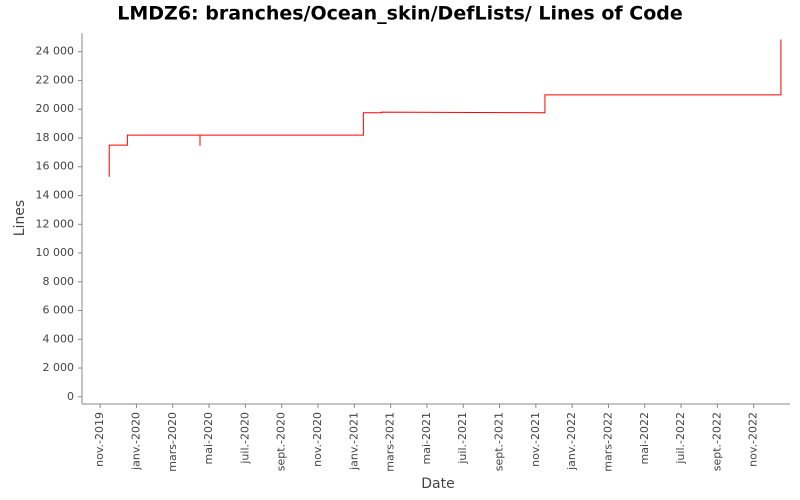 The height and width of the screenshot is (500, 800). What do you see at coordinates (462, 438) in the screenshot?
I see `x-tick-label: juil.-2021` at bounding box center [462, 438].